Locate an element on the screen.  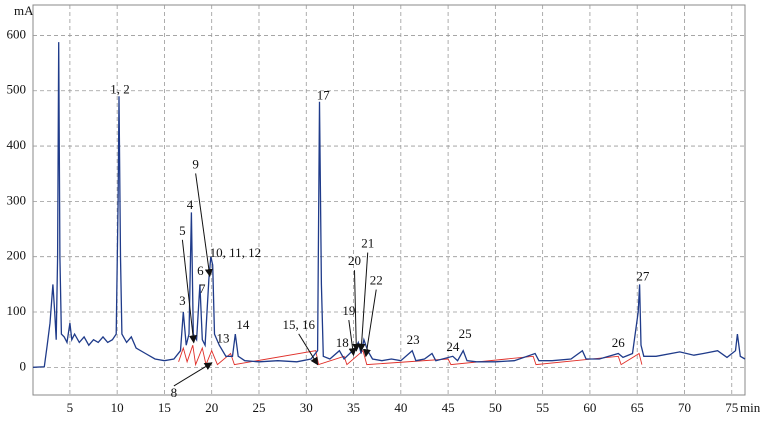
y-tick-label: 500 is located at coordinates (17, 89).